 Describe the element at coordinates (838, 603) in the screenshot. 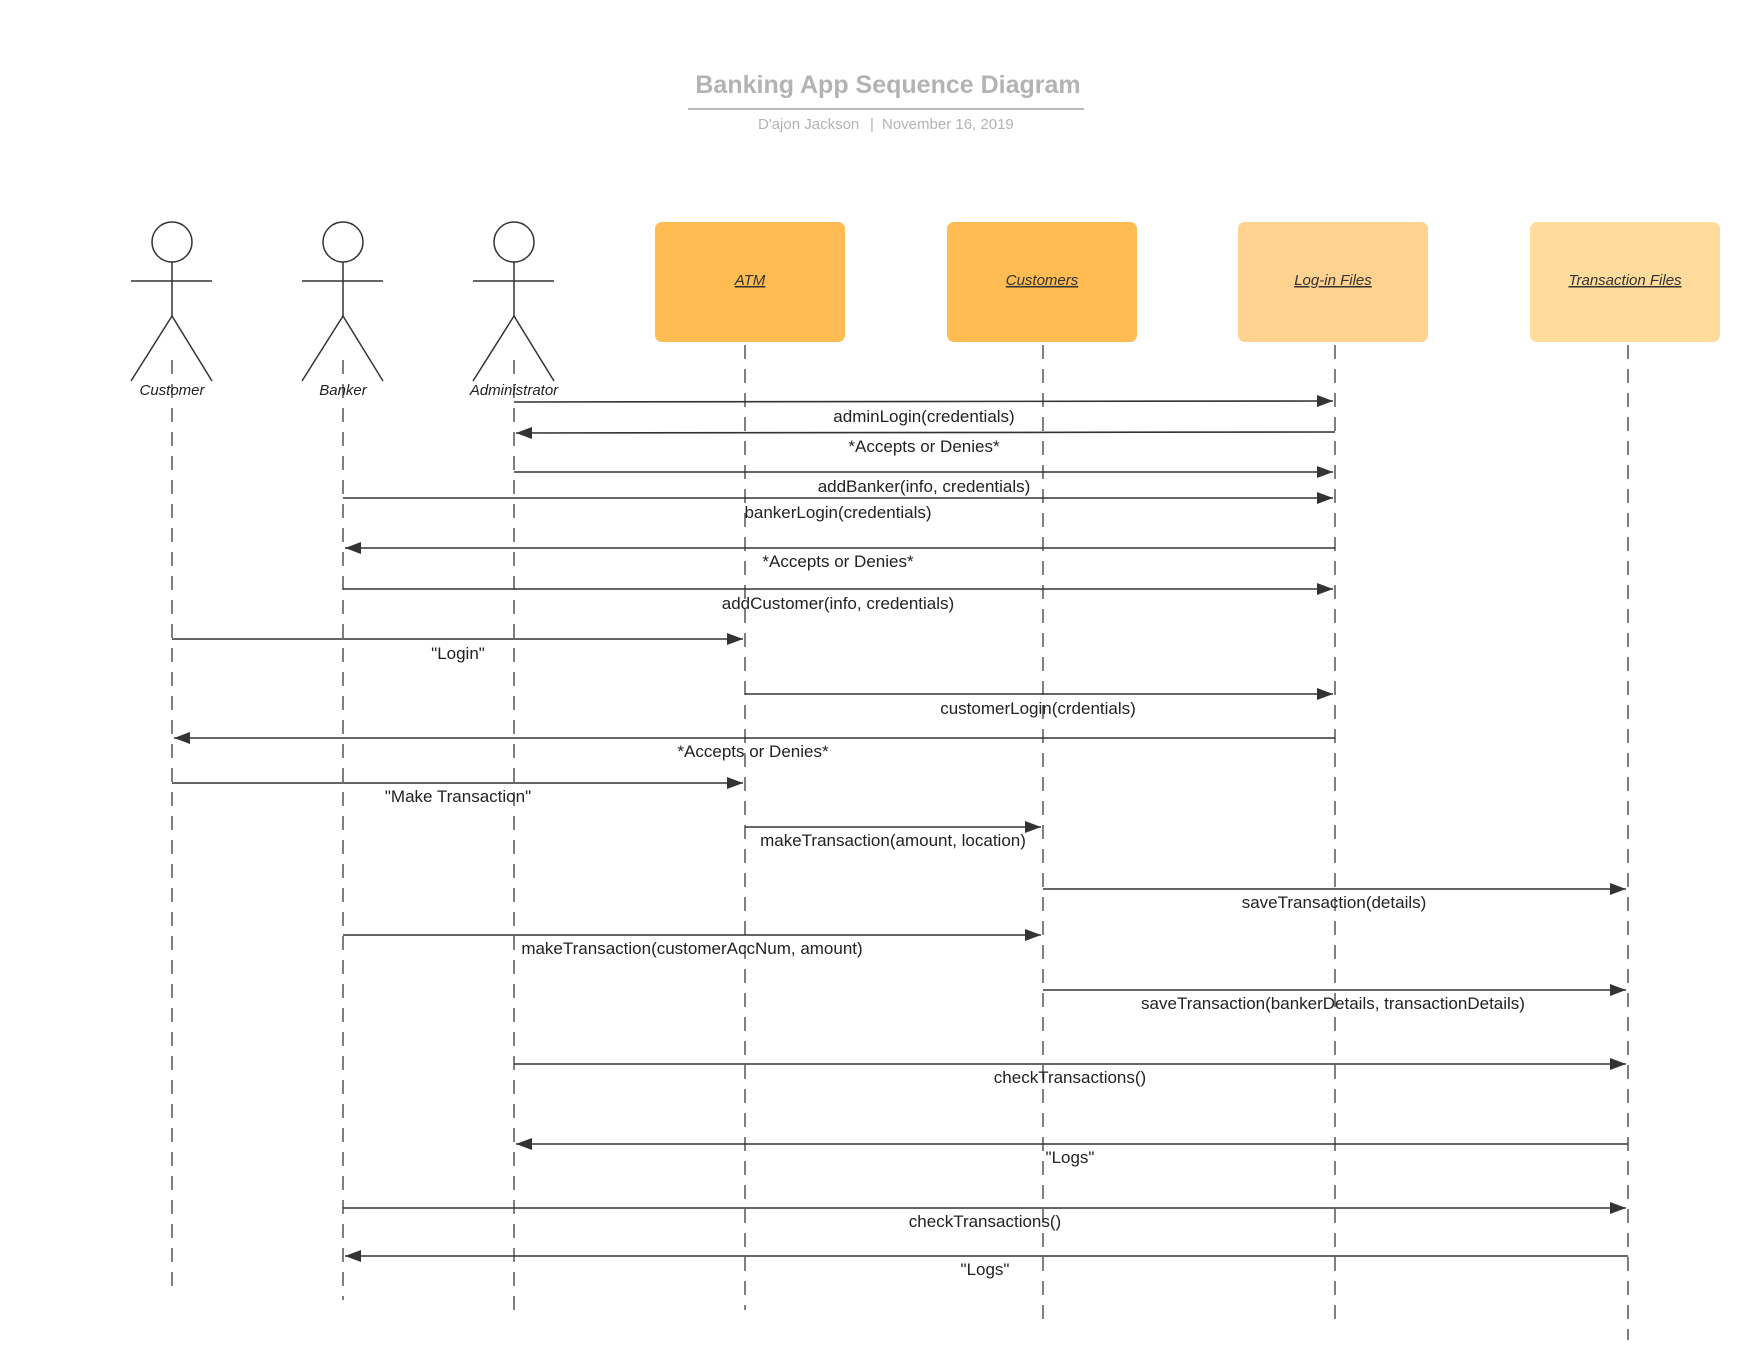

I see `message-label: addCustomer(info, credentials)` at that location.